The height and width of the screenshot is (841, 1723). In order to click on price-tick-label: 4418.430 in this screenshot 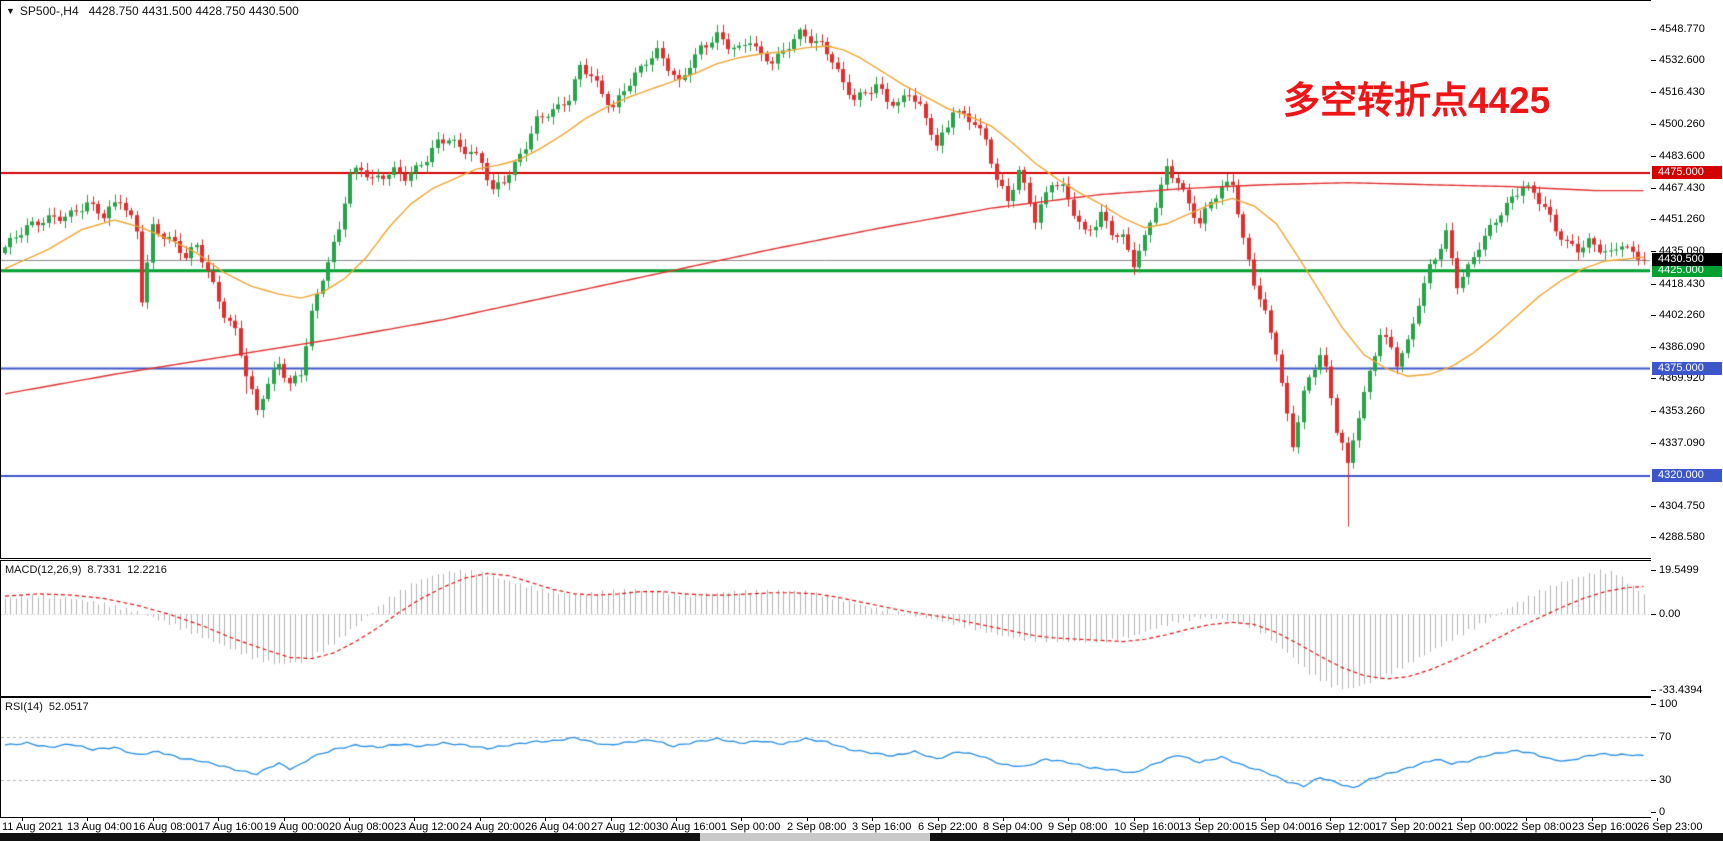, I will do `click(1682, 284)`.